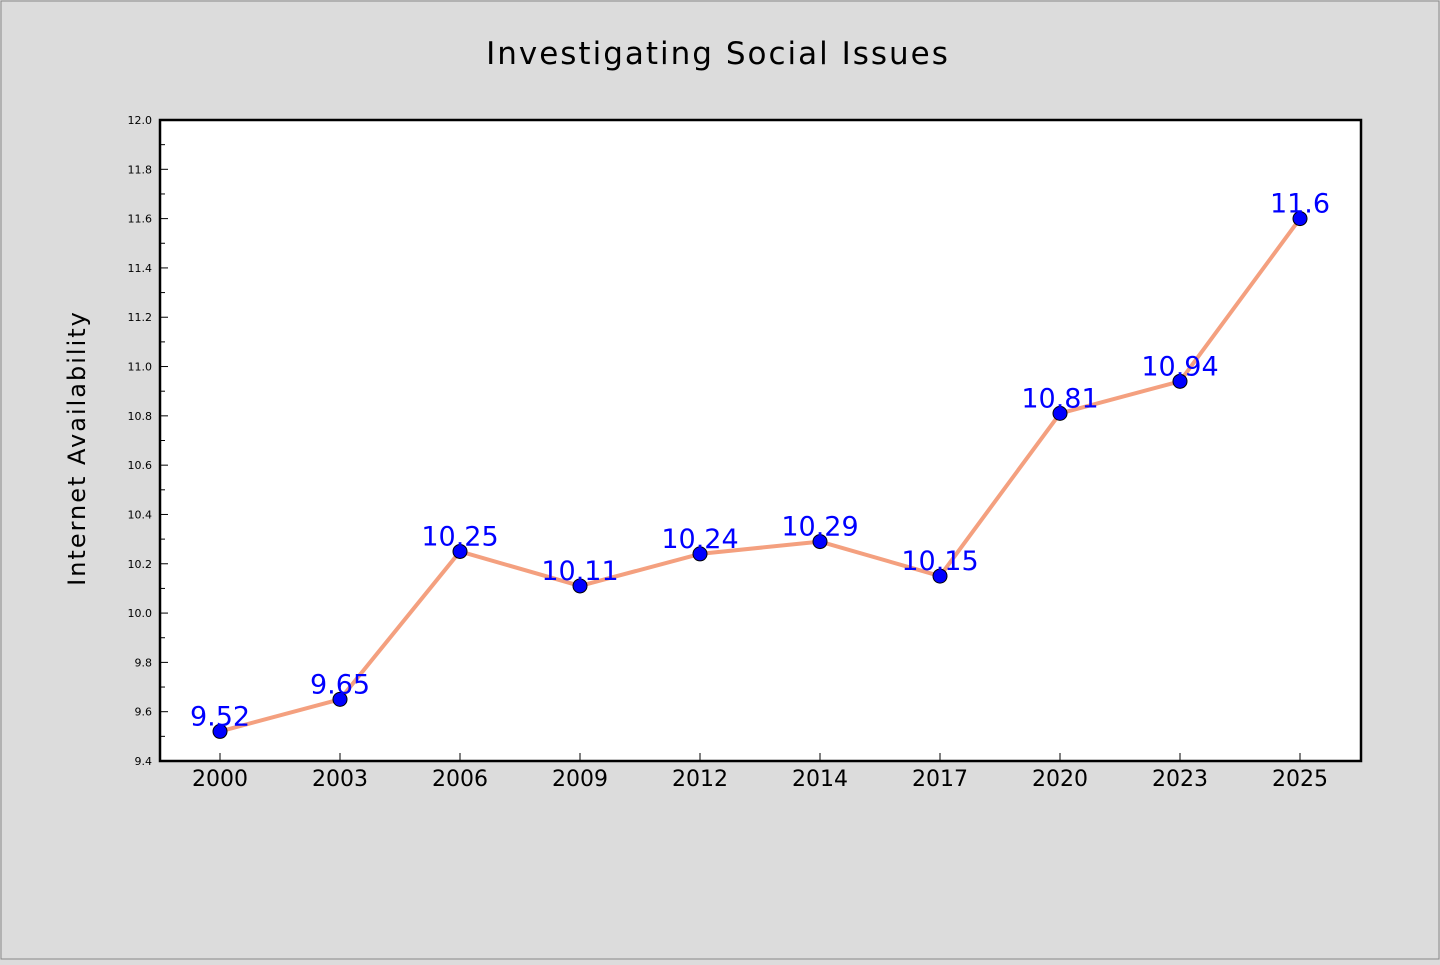  What do you see at coordinates (760, 772) in the screenshot?
I see `x-axis: 2000 2003 2006 2009 2012 2014 2017 2020 2023 2025` at bounding box center [760, 772].